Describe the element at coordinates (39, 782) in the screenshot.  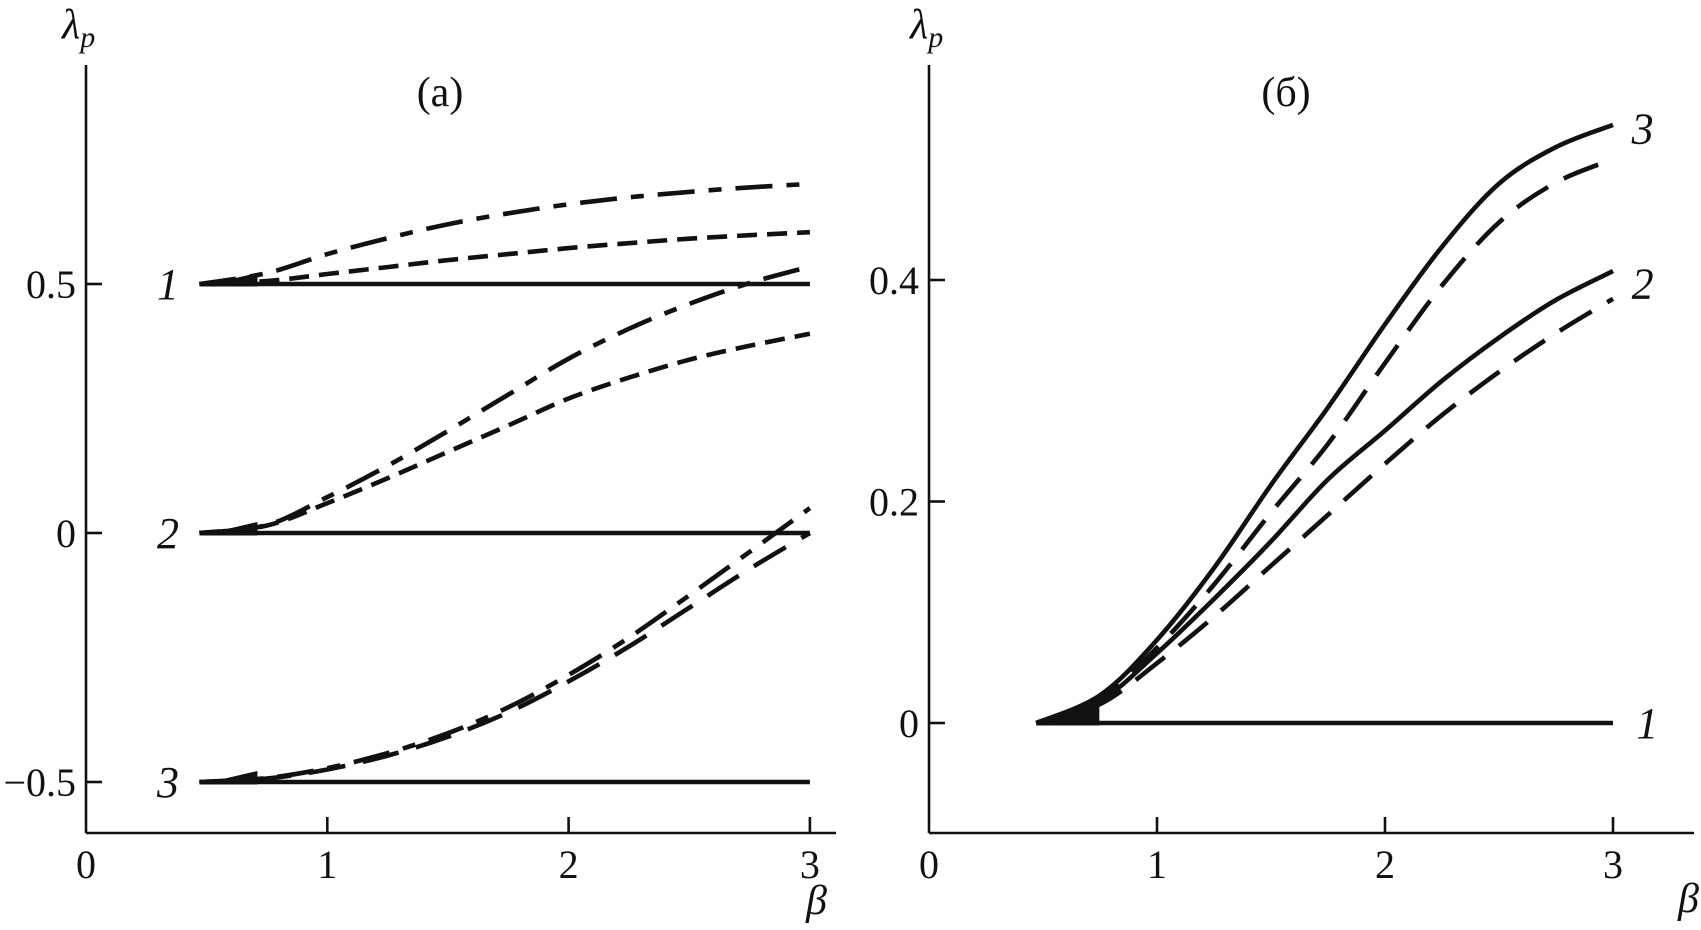
I see `y-tick-label: −0.5` at that location.